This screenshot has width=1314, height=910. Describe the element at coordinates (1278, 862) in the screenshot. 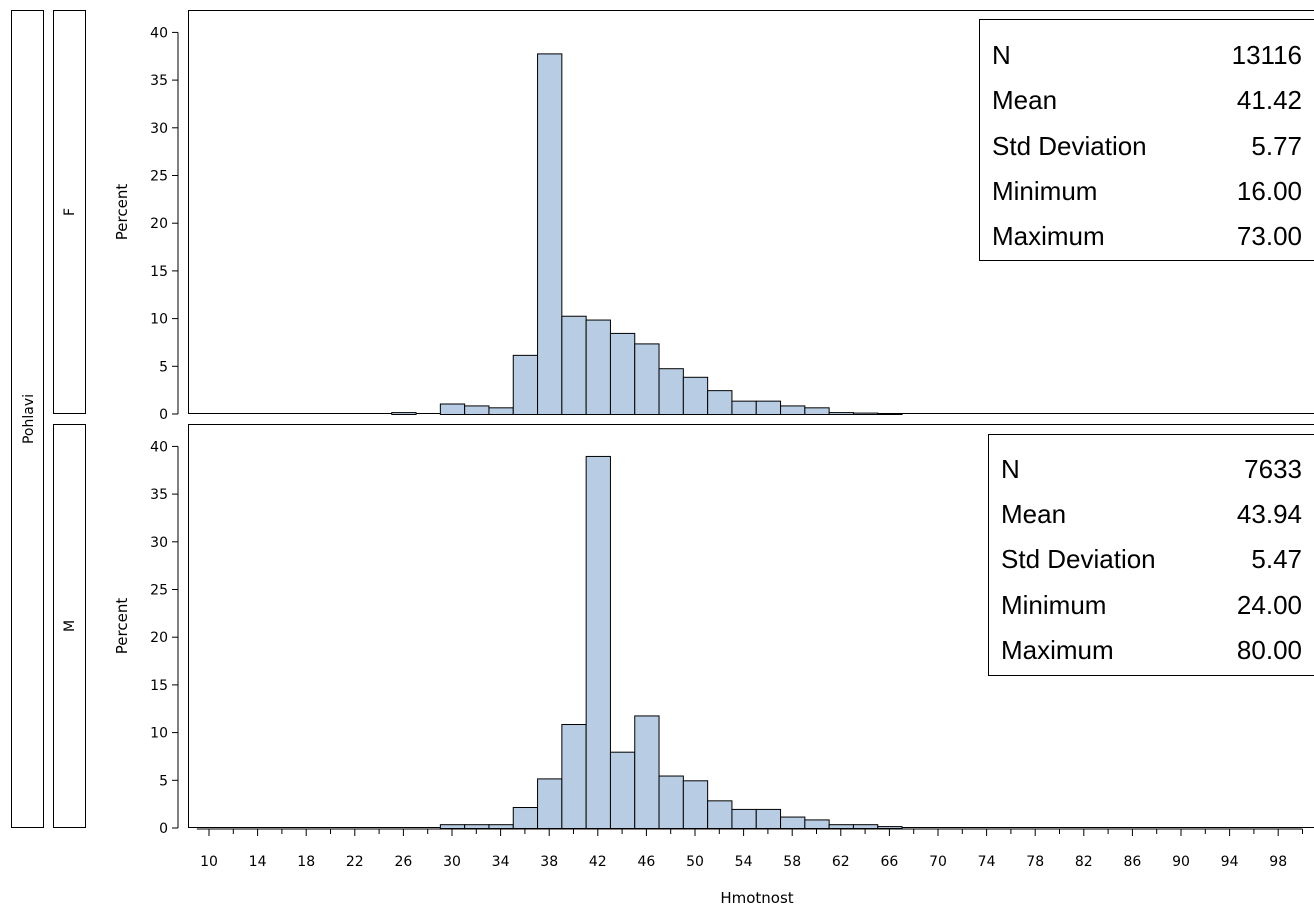

I see `x-tick-label: 98` at that location.